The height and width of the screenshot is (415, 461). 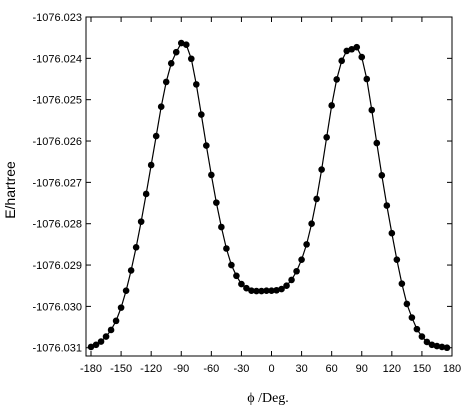 I want to click on y-tick-label: -1076.027, so click(x=57, y=183).